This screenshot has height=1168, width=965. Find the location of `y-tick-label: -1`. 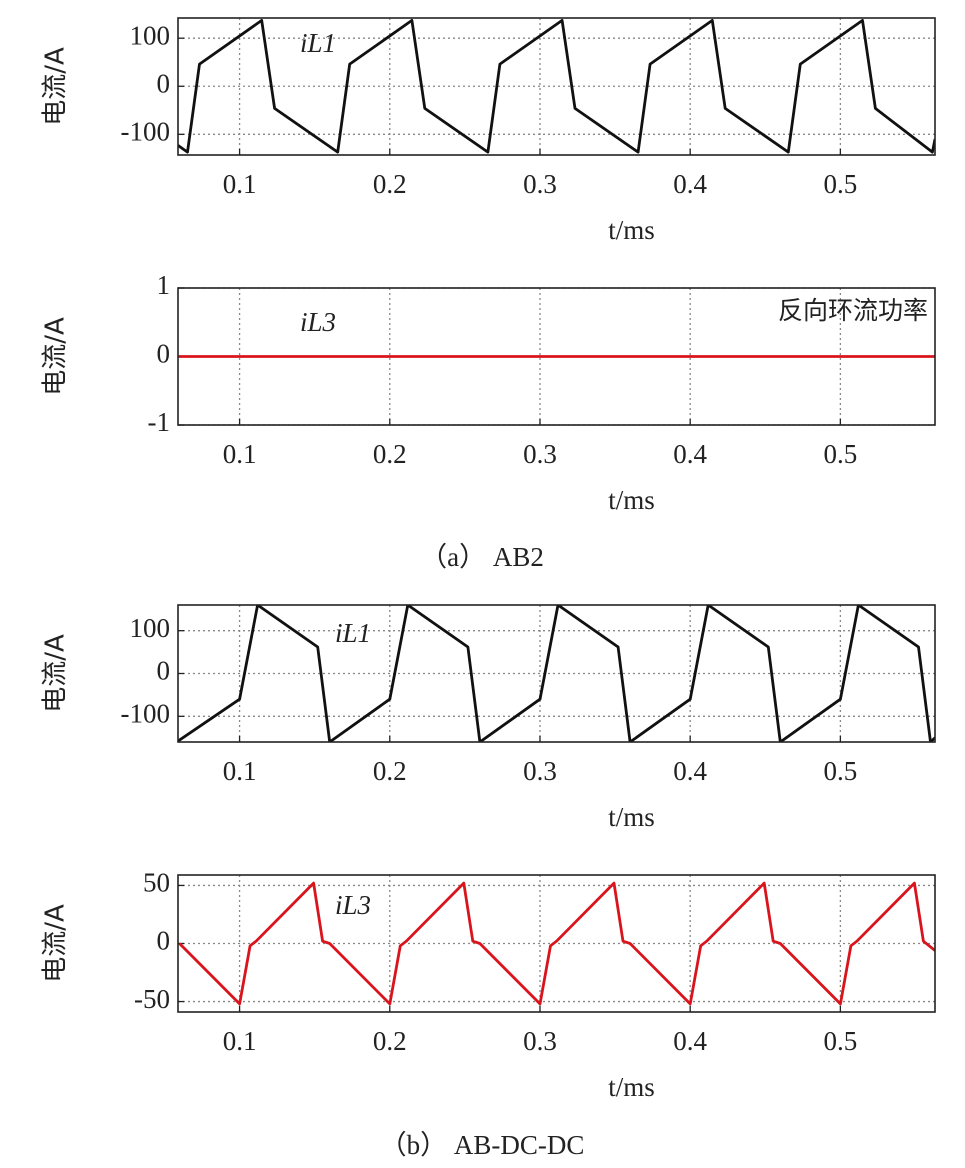

y-tick-label: -1 is located at coordinates (159, 422).